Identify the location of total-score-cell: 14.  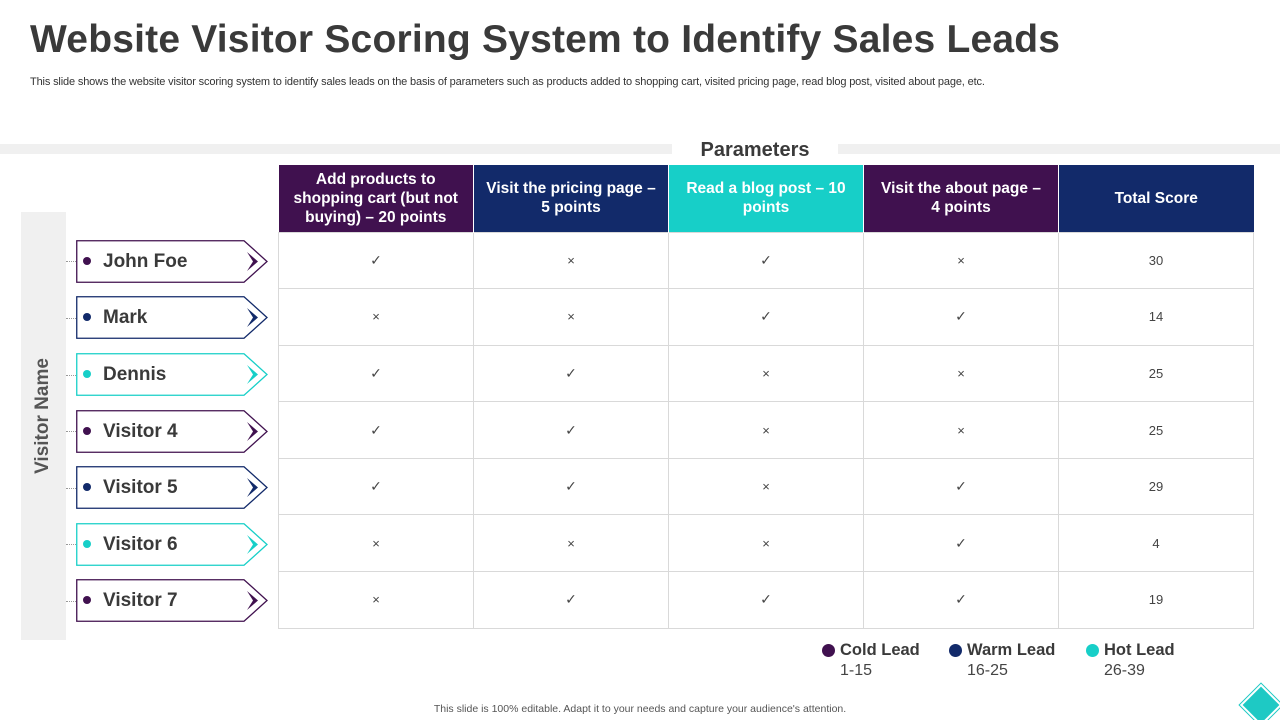
(1156, 317).